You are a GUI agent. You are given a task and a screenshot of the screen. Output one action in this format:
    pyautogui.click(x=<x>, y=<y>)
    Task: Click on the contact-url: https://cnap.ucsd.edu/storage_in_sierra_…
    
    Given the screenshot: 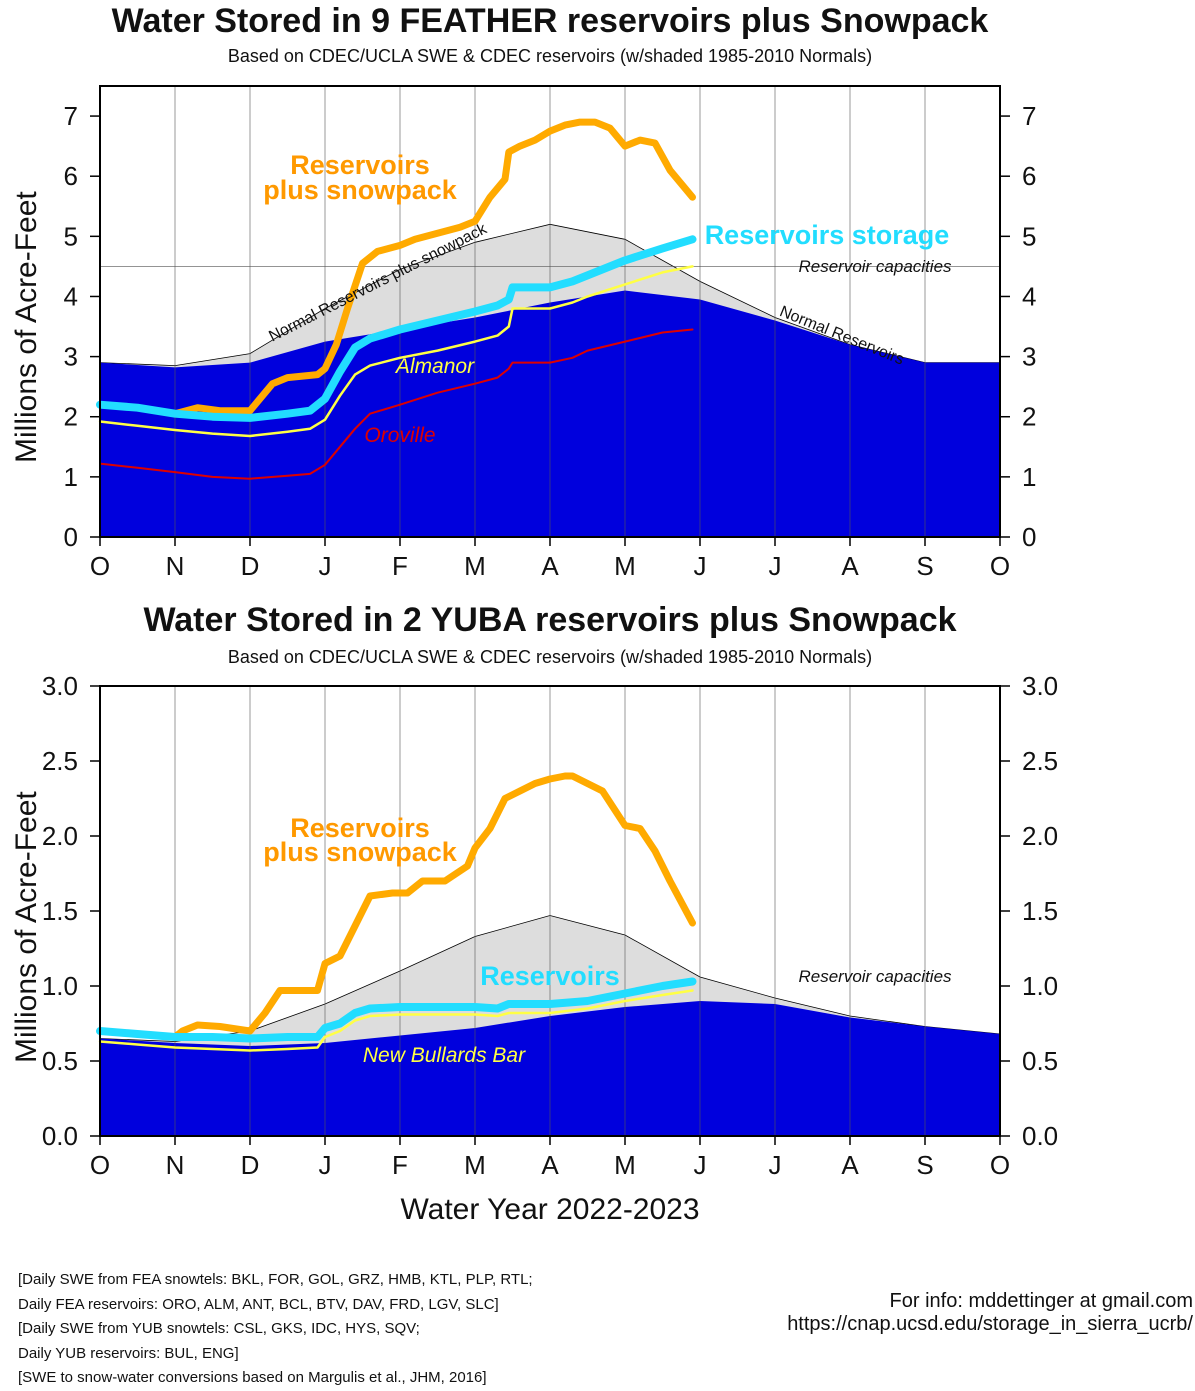 What is the action you would take?
    pyautogui.click(x=990, y=1324)
    